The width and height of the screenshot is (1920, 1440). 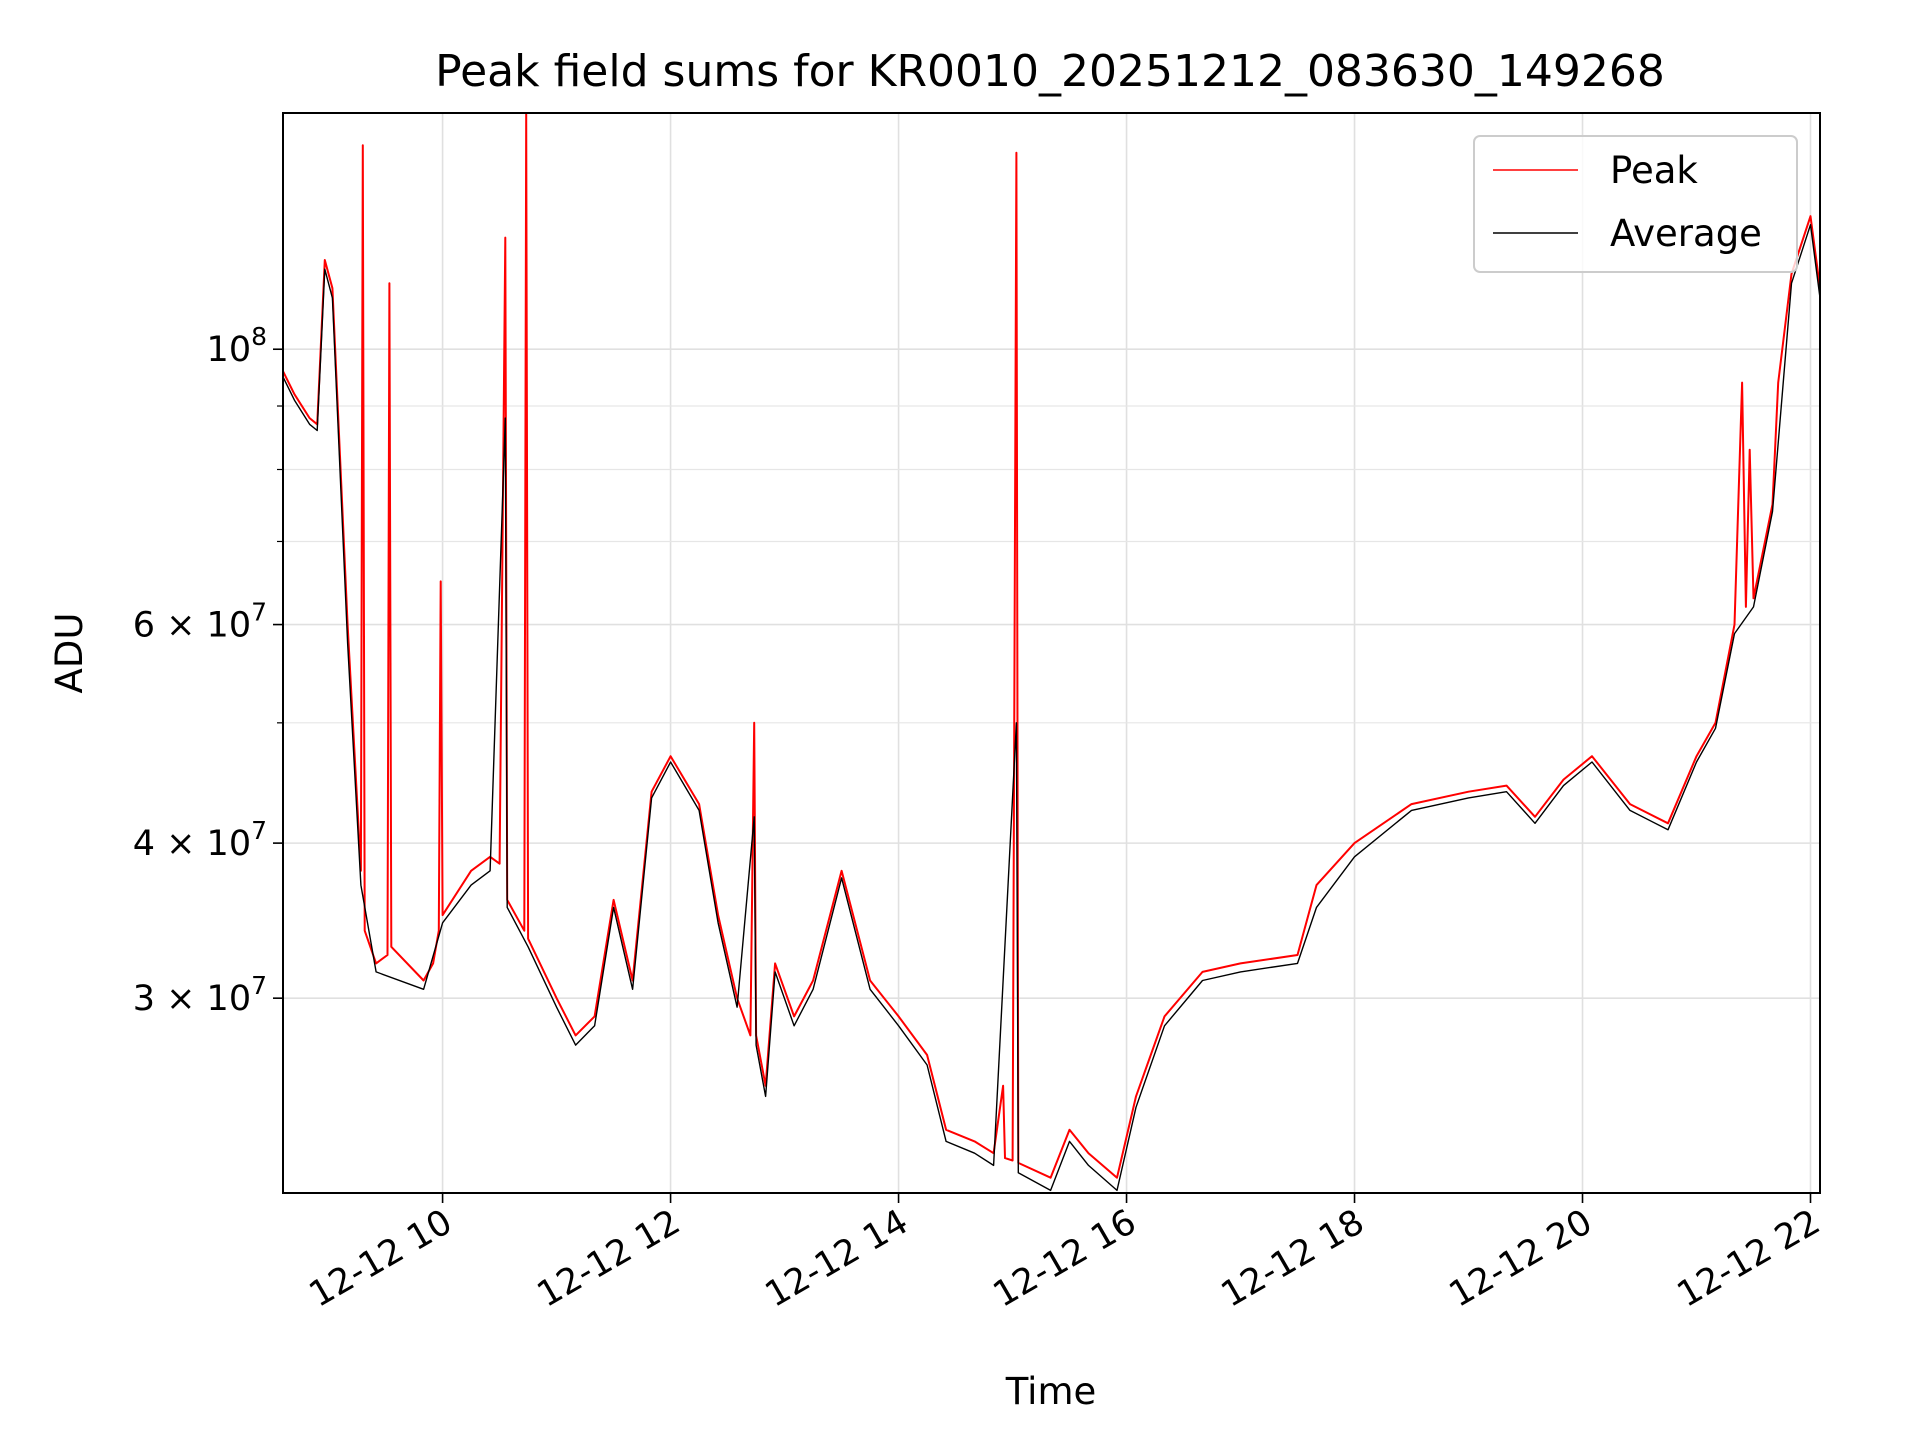 What do you see at coordinates (69, 653) in the screenshot?
I see `y-axis-label: ADU` at bounding box center [69, 653].